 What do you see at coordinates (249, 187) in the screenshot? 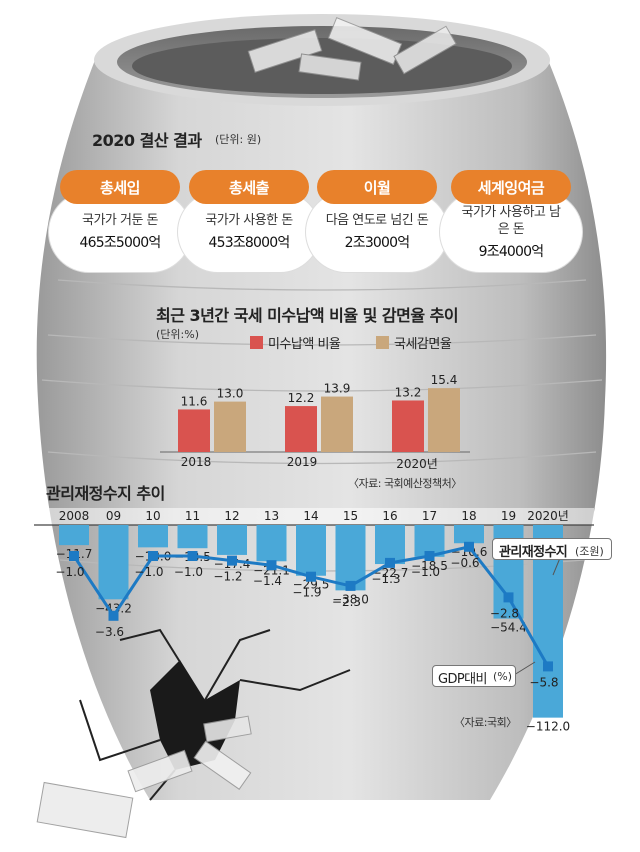
I see `card-expenditure-label: 총세출` at bounding box center [249, 187].